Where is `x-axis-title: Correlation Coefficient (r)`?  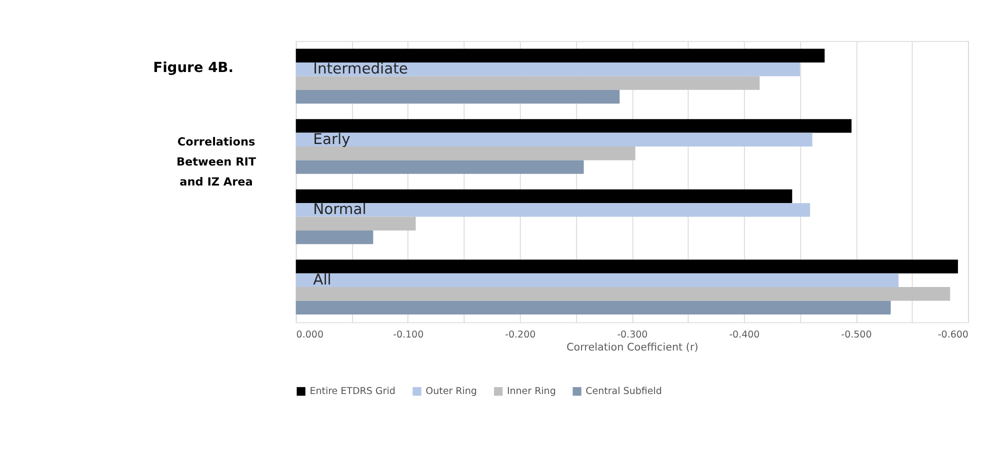 x-axis-title: Correlation Coefficient (r) is located at coordinates (632, 347).